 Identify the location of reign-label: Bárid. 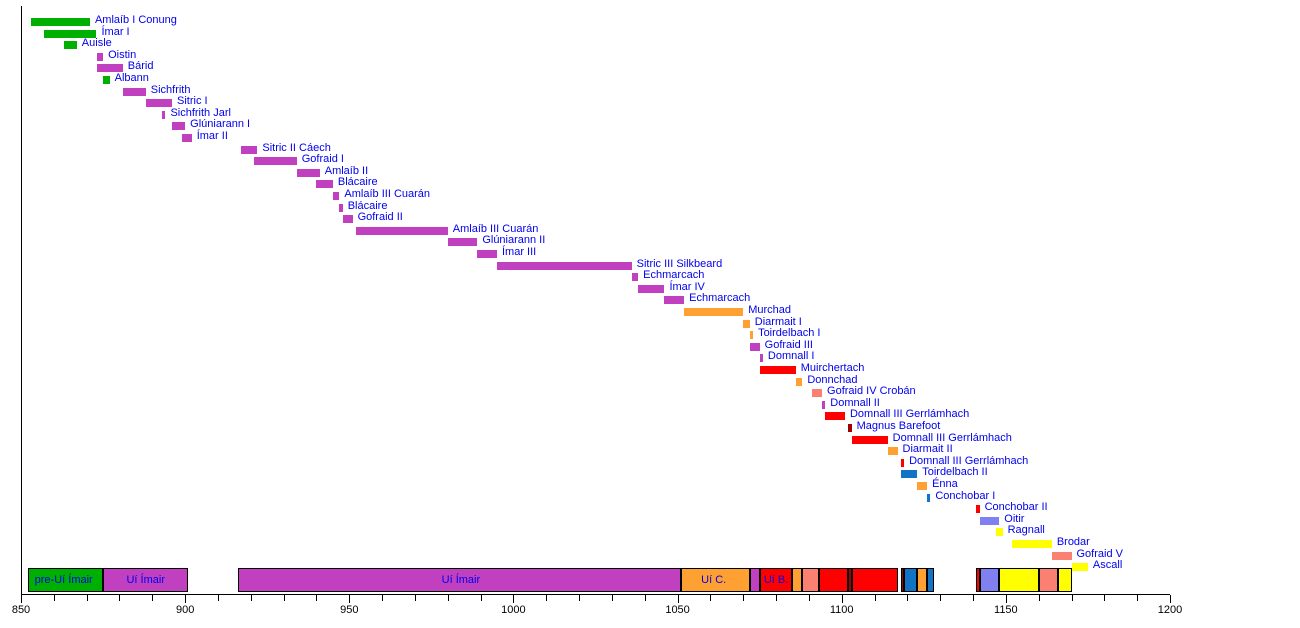
(140, 66).